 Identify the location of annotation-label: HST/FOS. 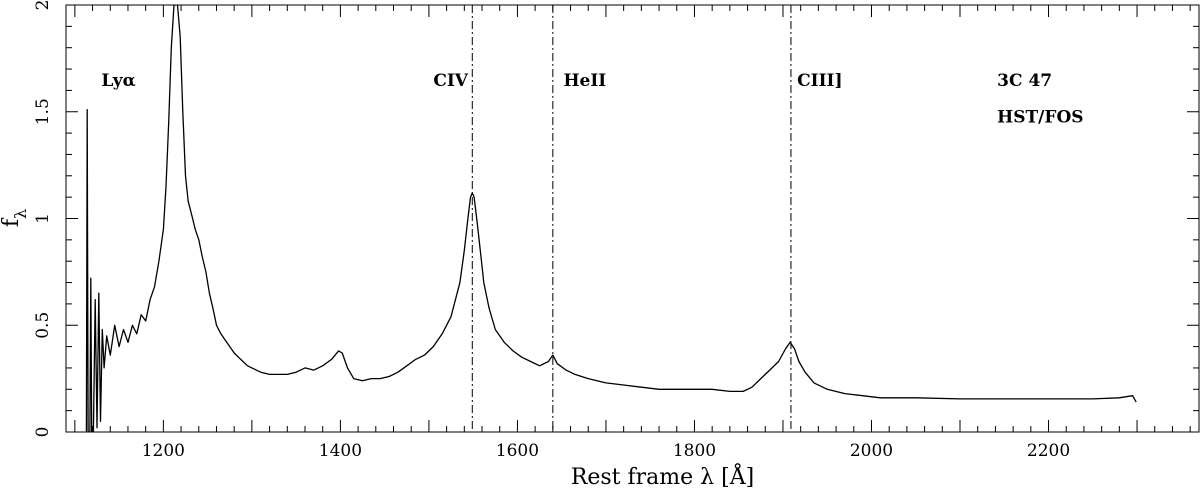
(1040, 117).